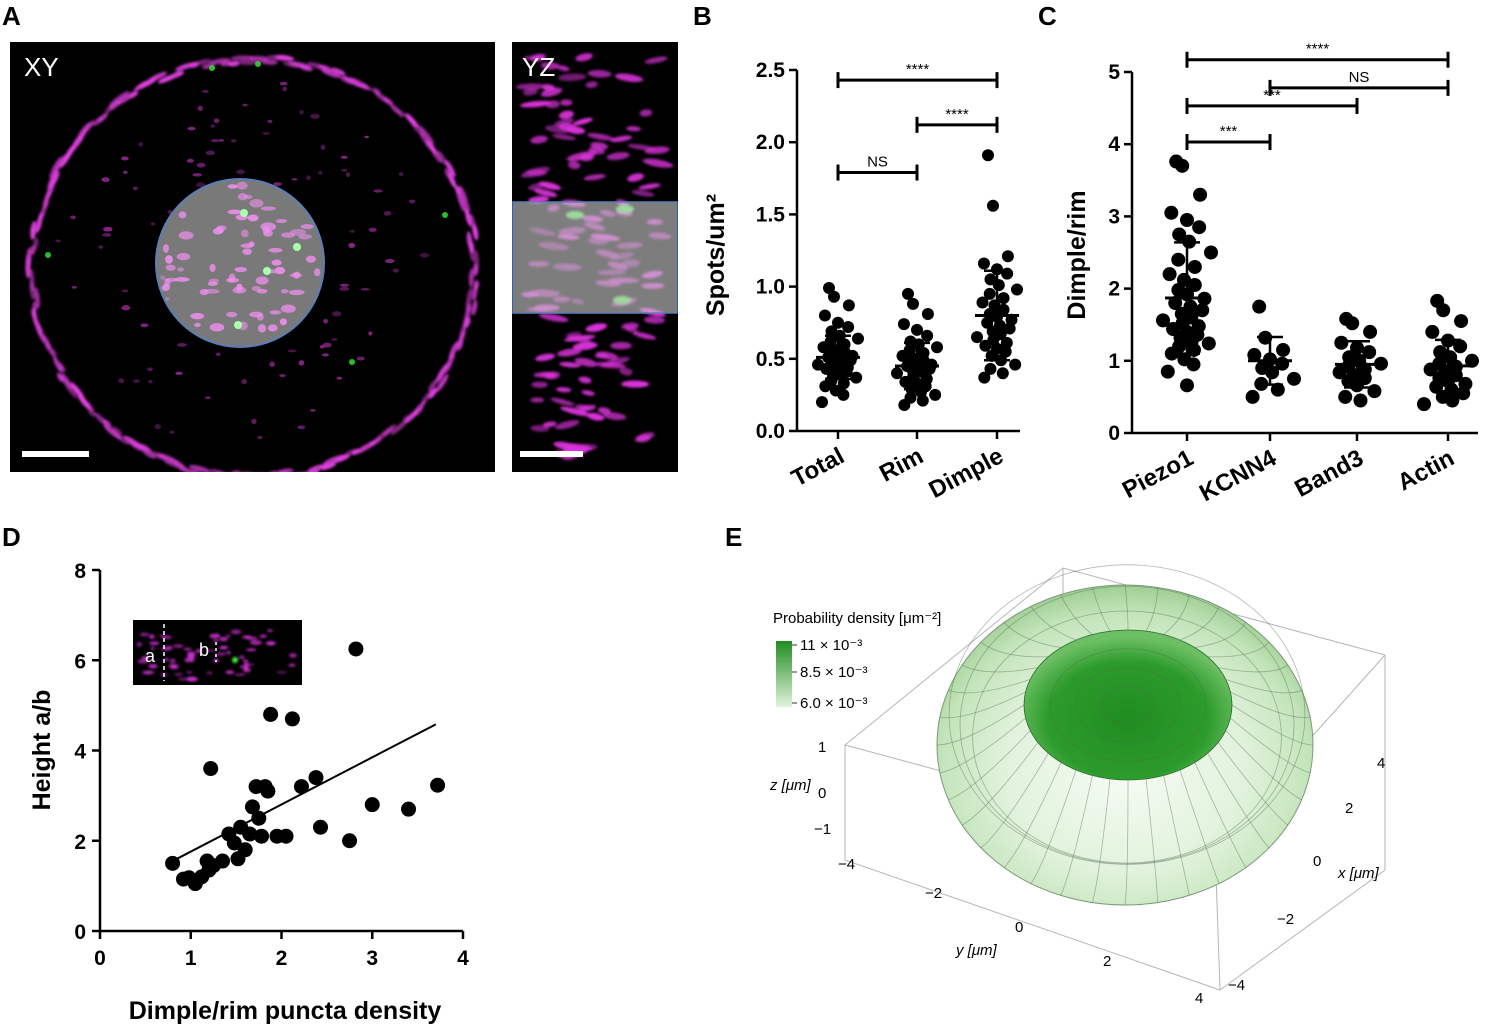 This screenshot has width=1500, height=1027. I want to click on dimple-contour, so click(1128, 705).